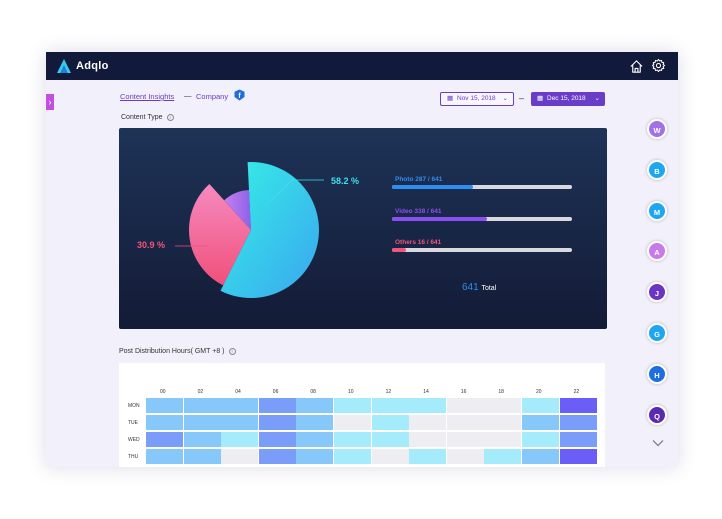  I want to click on svg-text: f, so click(239, 96).